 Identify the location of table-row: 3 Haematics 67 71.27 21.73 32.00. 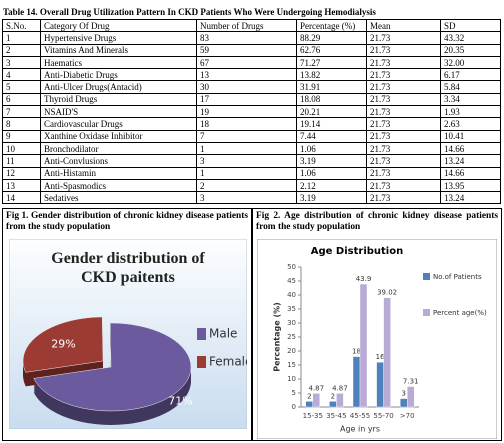
(251, 62).